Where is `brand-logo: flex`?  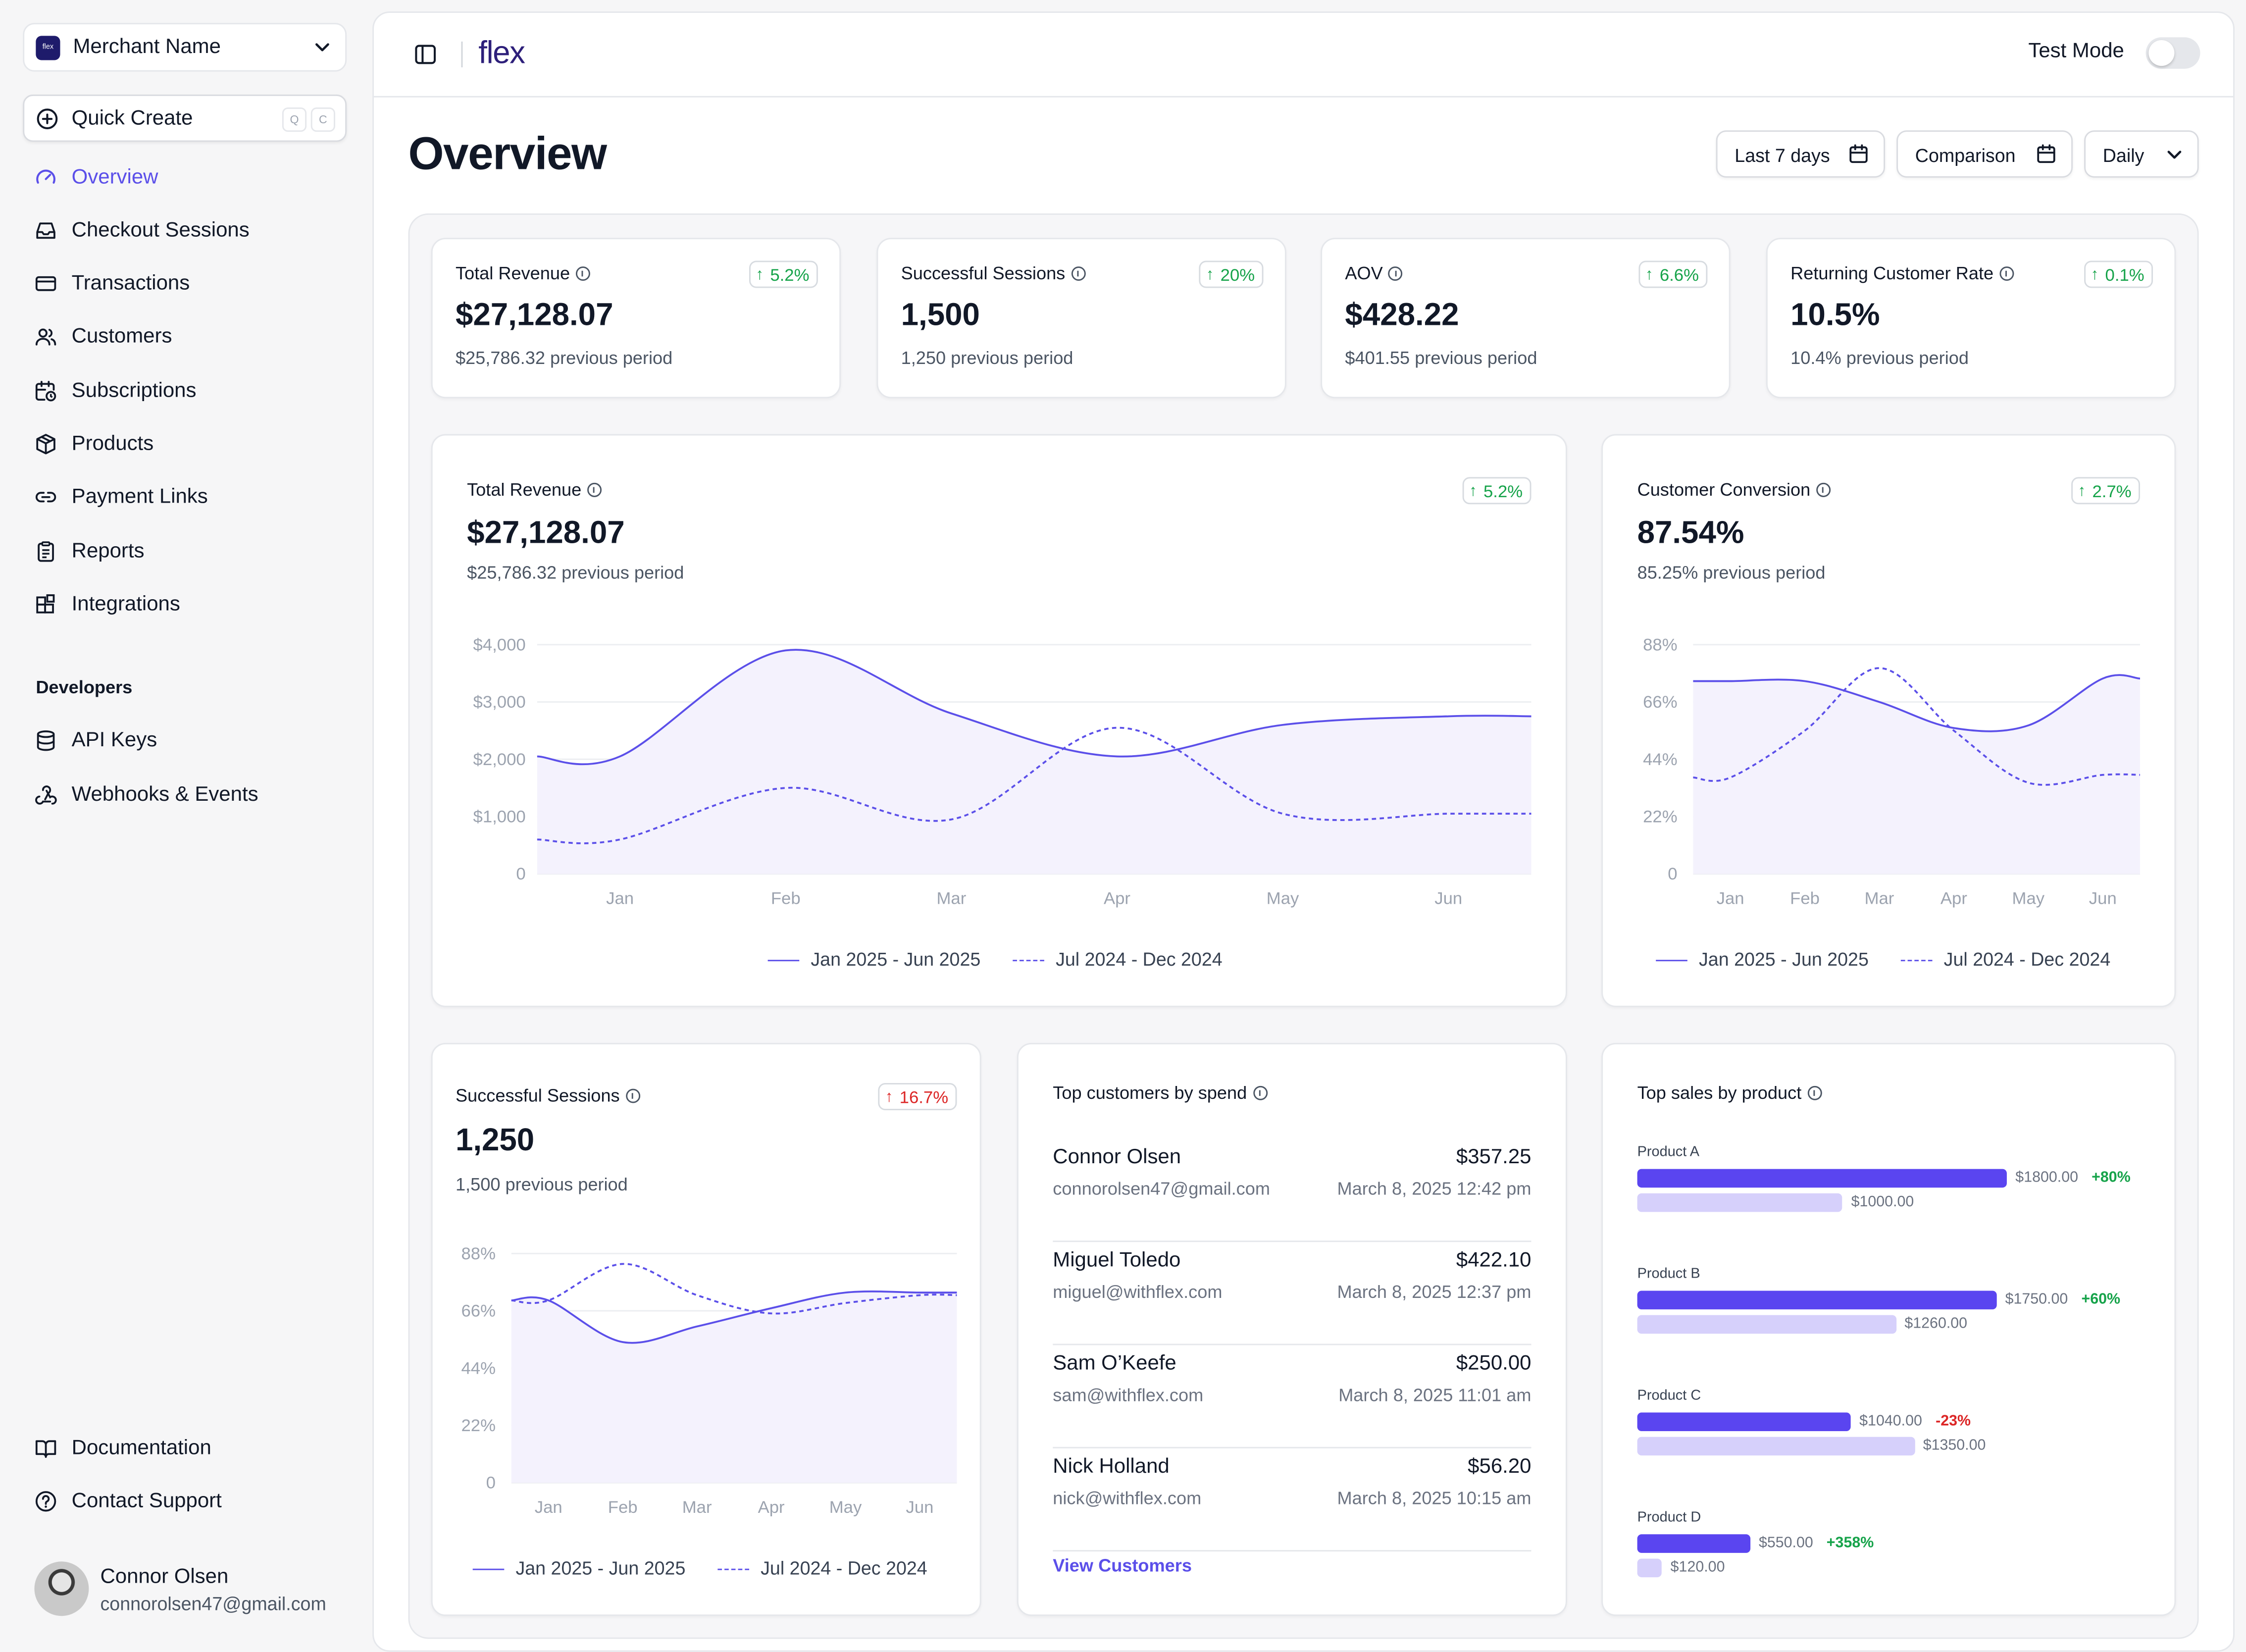 brand-logo: flex is located at coordinates (501, 52).